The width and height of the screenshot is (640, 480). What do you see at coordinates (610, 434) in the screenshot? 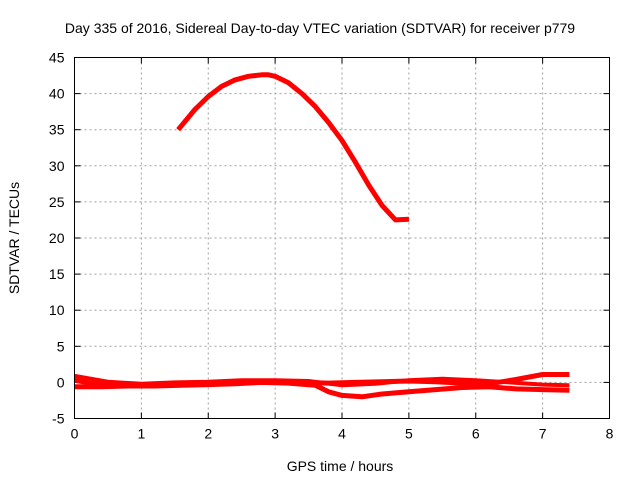
I see `x-tick-label: 8` at bounding box center [610, 434].